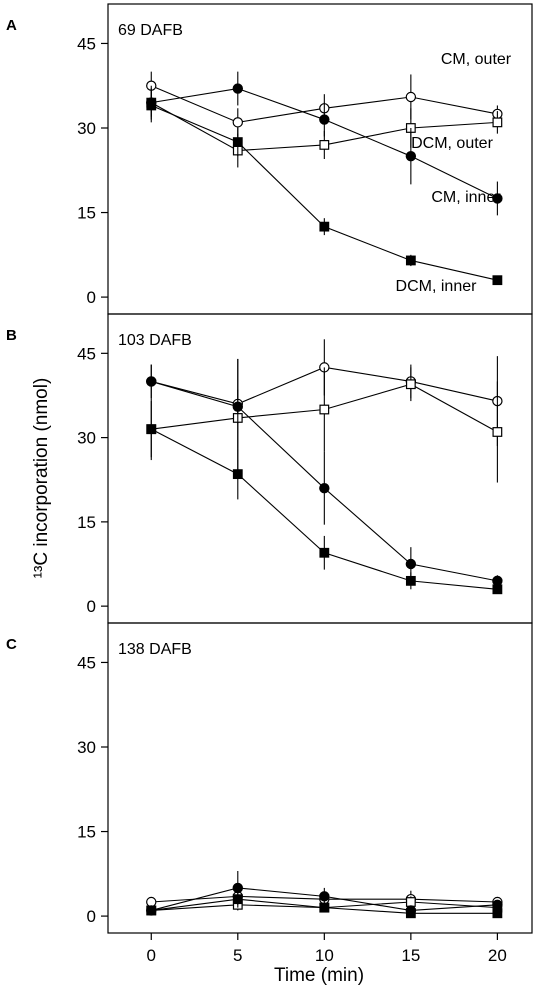 The image size is (542, 996). What do you see at coordinates (155, 649) in the screenshot?
I see `panel-title: 138 DAFB` at bounding box center [155, 649].